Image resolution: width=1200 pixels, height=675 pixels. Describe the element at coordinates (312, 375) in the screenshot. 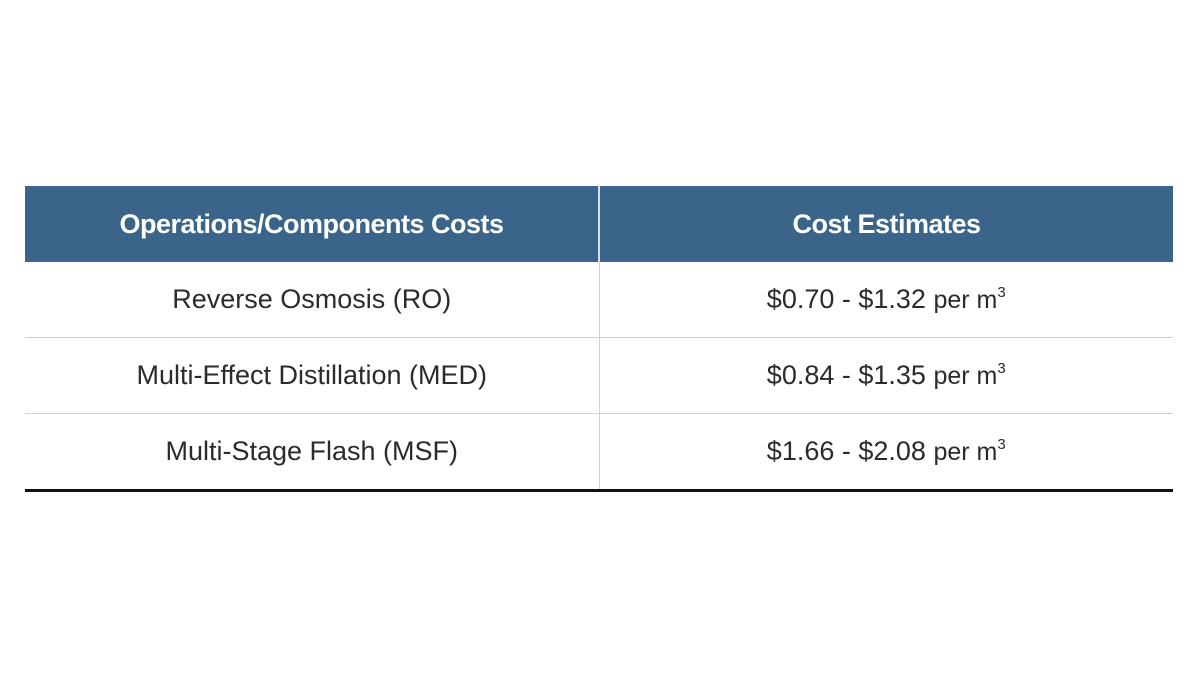

I see `component-cell: Multi-Effect Distillation (MED)` at that location.